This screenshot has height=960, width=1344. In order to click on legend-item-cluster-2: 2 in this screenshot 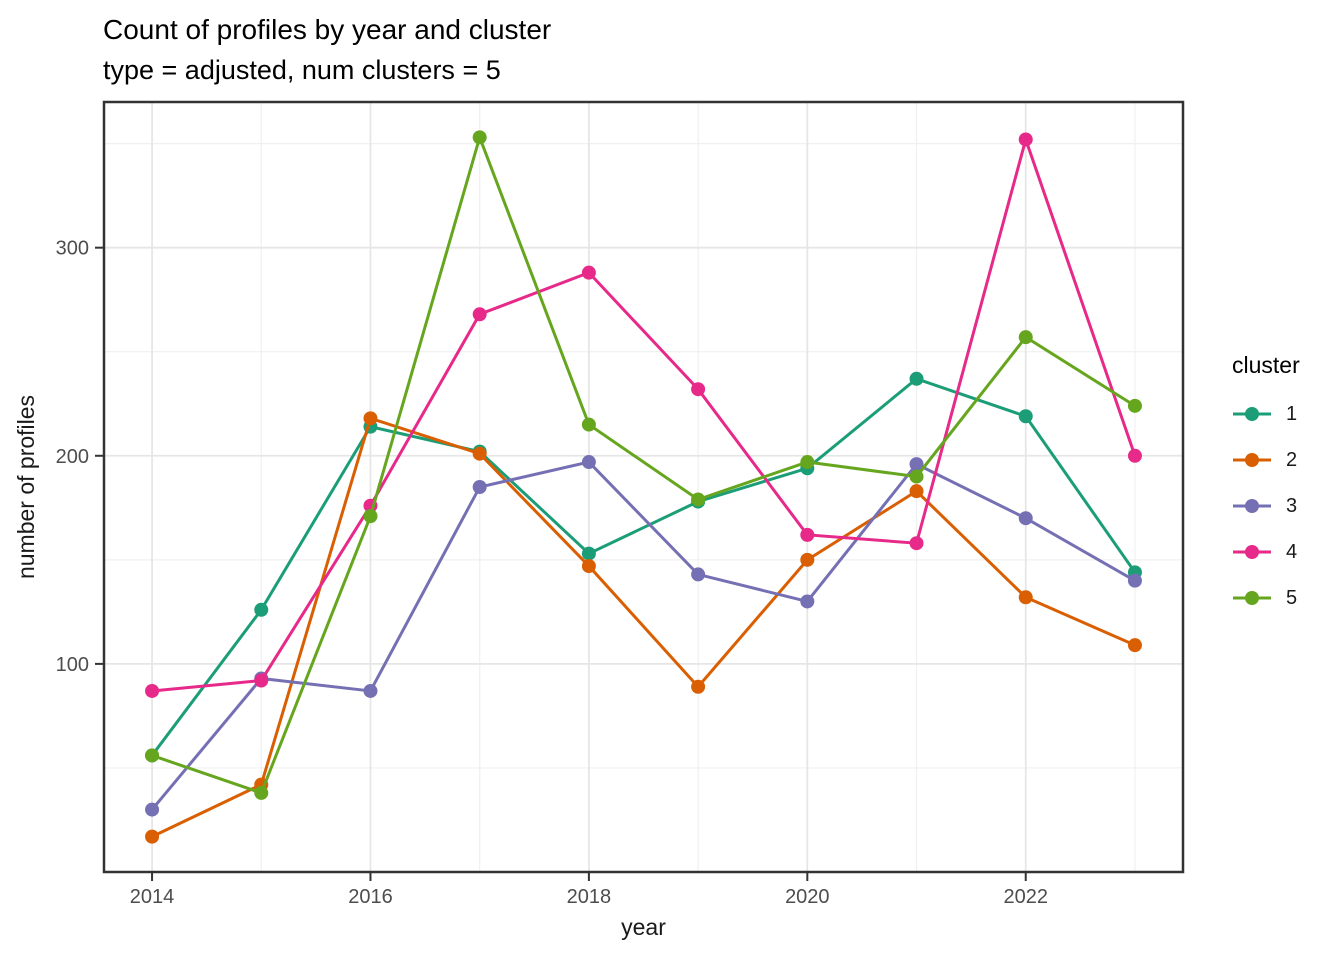, I will do `click(1266, 460)`.